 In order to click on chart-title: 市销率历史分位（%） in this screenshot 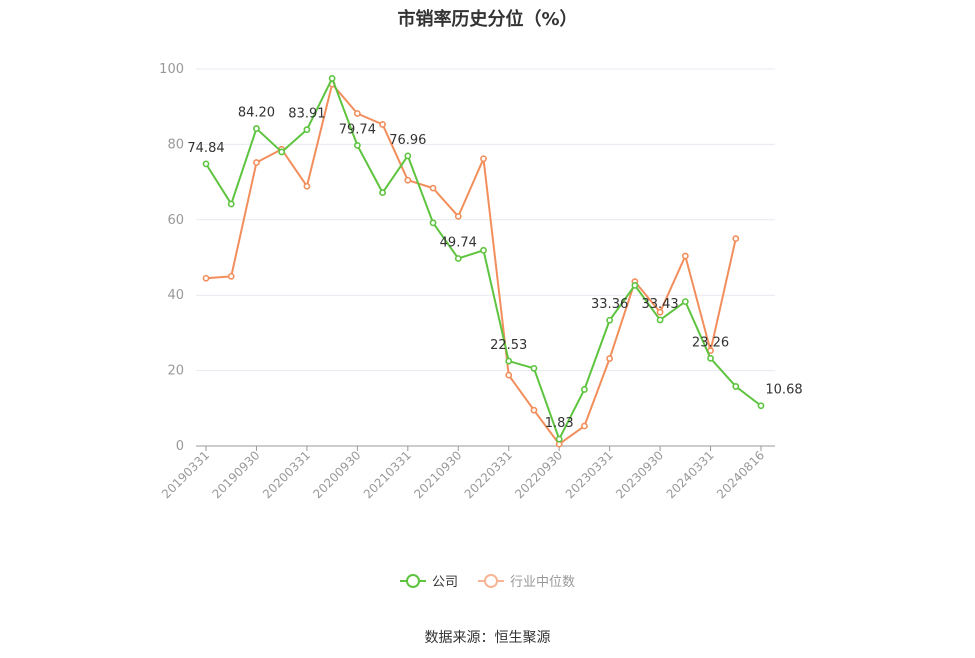, I will do `click(487, 19)`.